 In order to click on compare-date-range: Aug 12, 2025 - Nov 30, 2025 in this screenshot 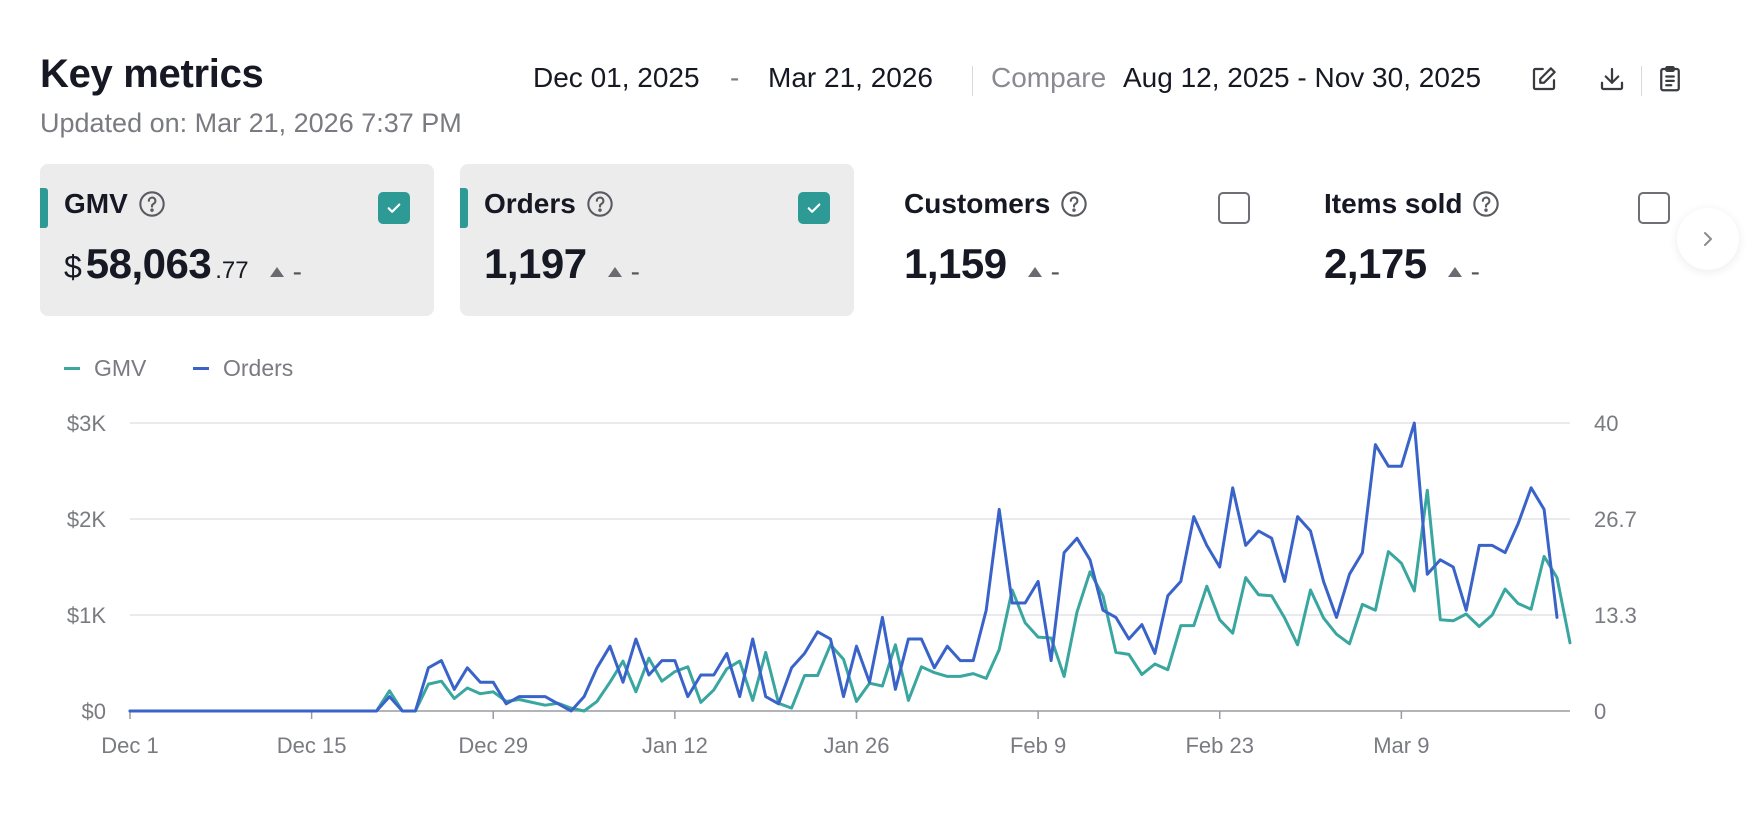, I will do `click(1302, 77)`.